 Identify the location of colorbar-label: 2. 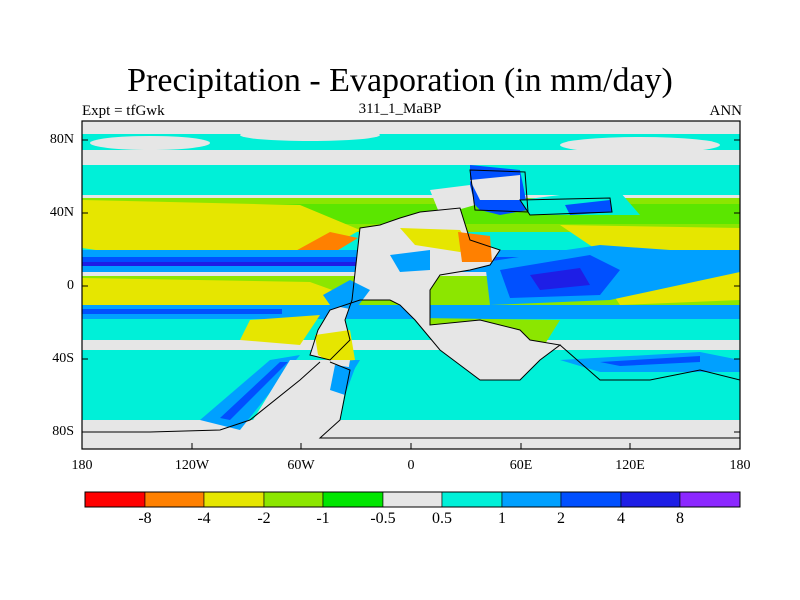
(561, 518).